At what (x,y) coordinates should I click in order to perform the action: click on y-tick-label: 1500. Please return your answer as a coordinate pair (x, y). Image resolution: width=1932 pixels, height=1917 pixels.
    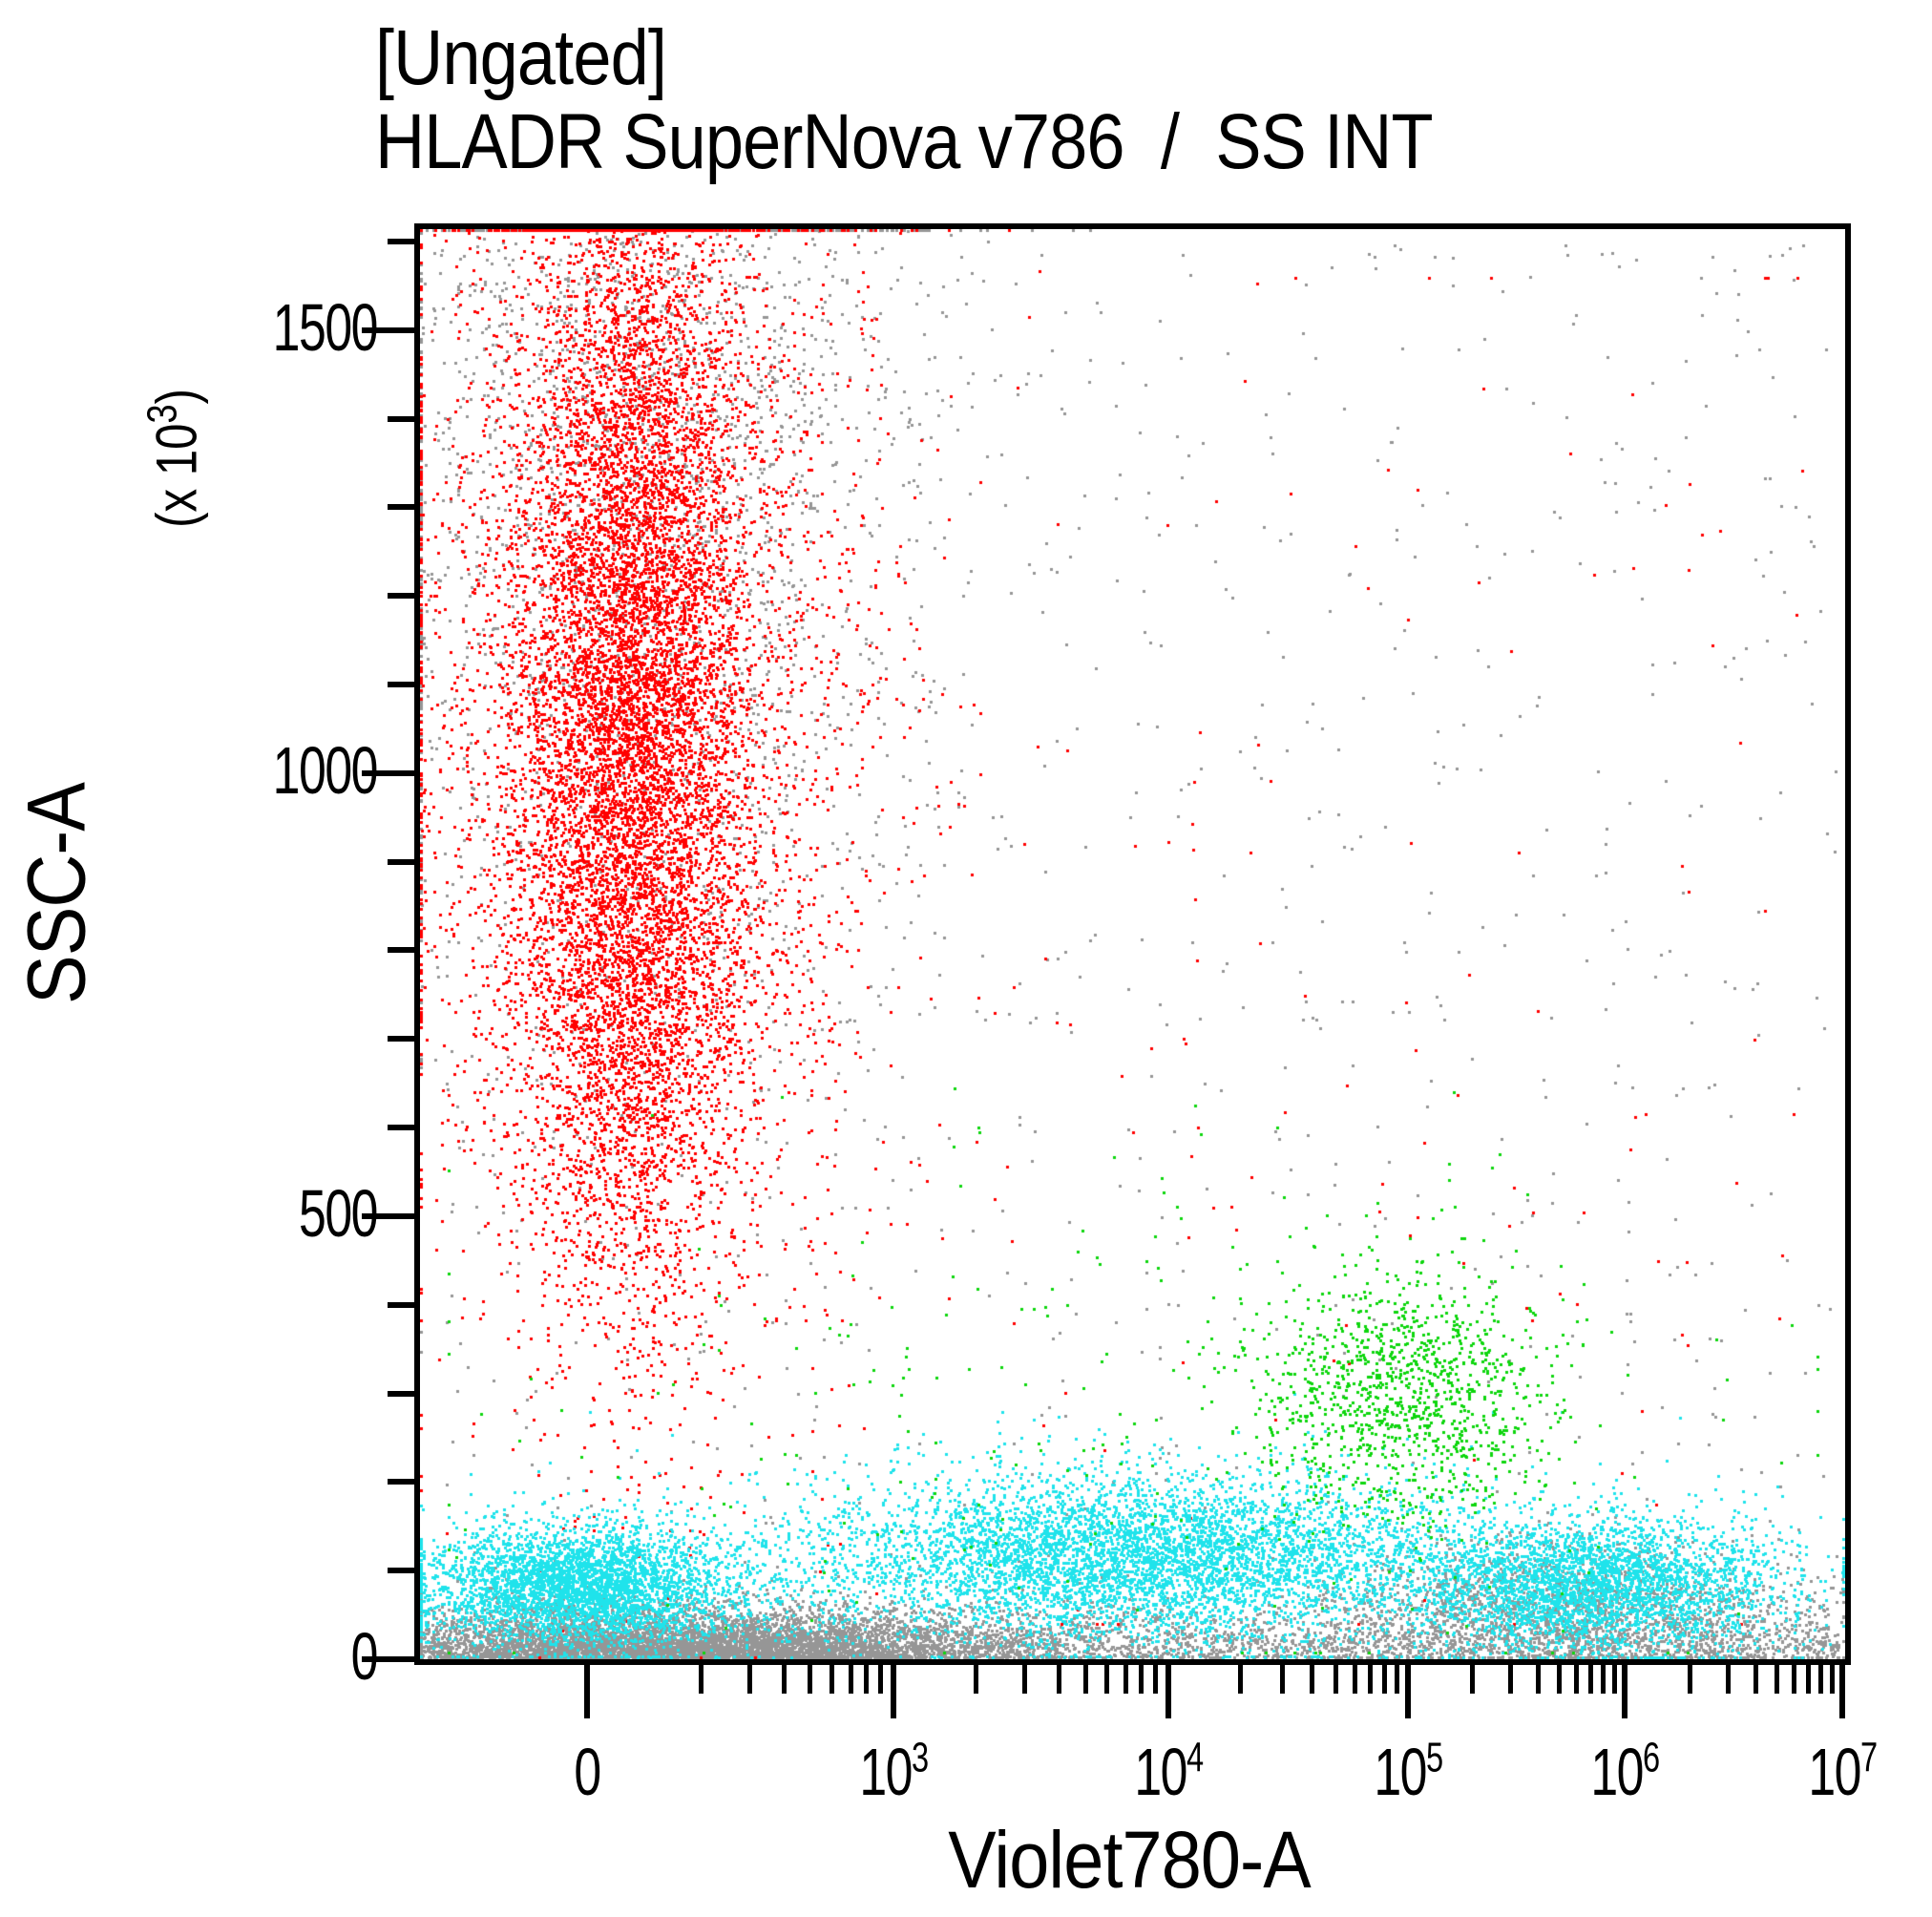
    Looking at the image, I should click on (325, 327).